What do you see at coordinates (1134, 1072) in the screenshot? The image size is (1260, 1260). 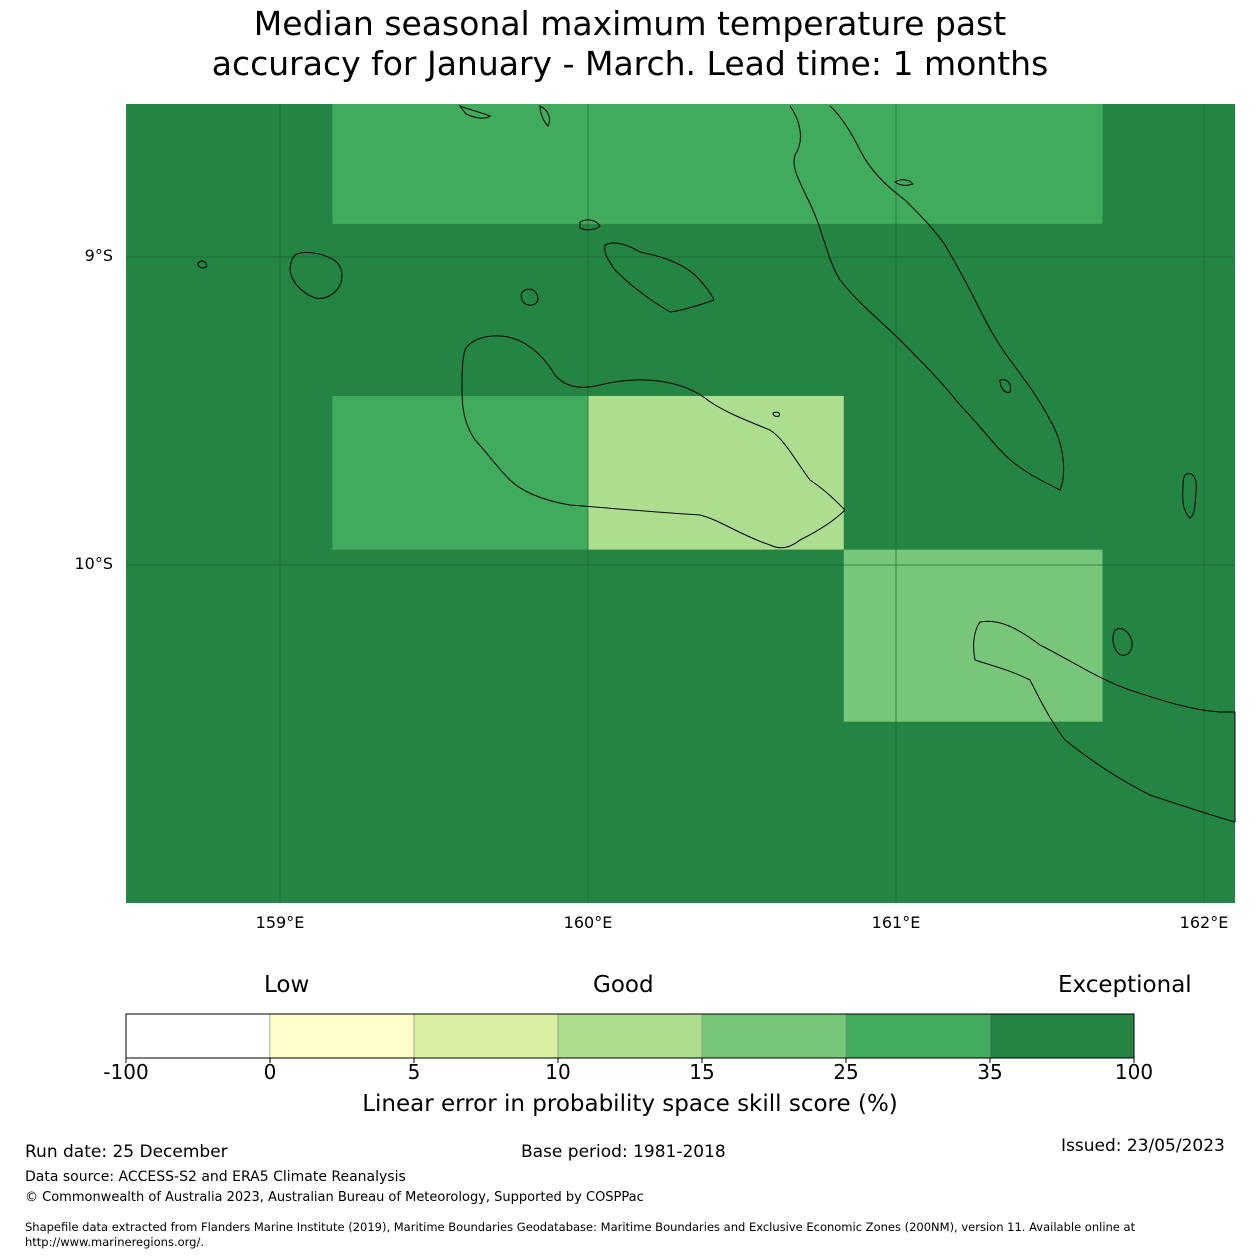 I see `colorbar-tick: 100` at bounding box center [1134, 1072].